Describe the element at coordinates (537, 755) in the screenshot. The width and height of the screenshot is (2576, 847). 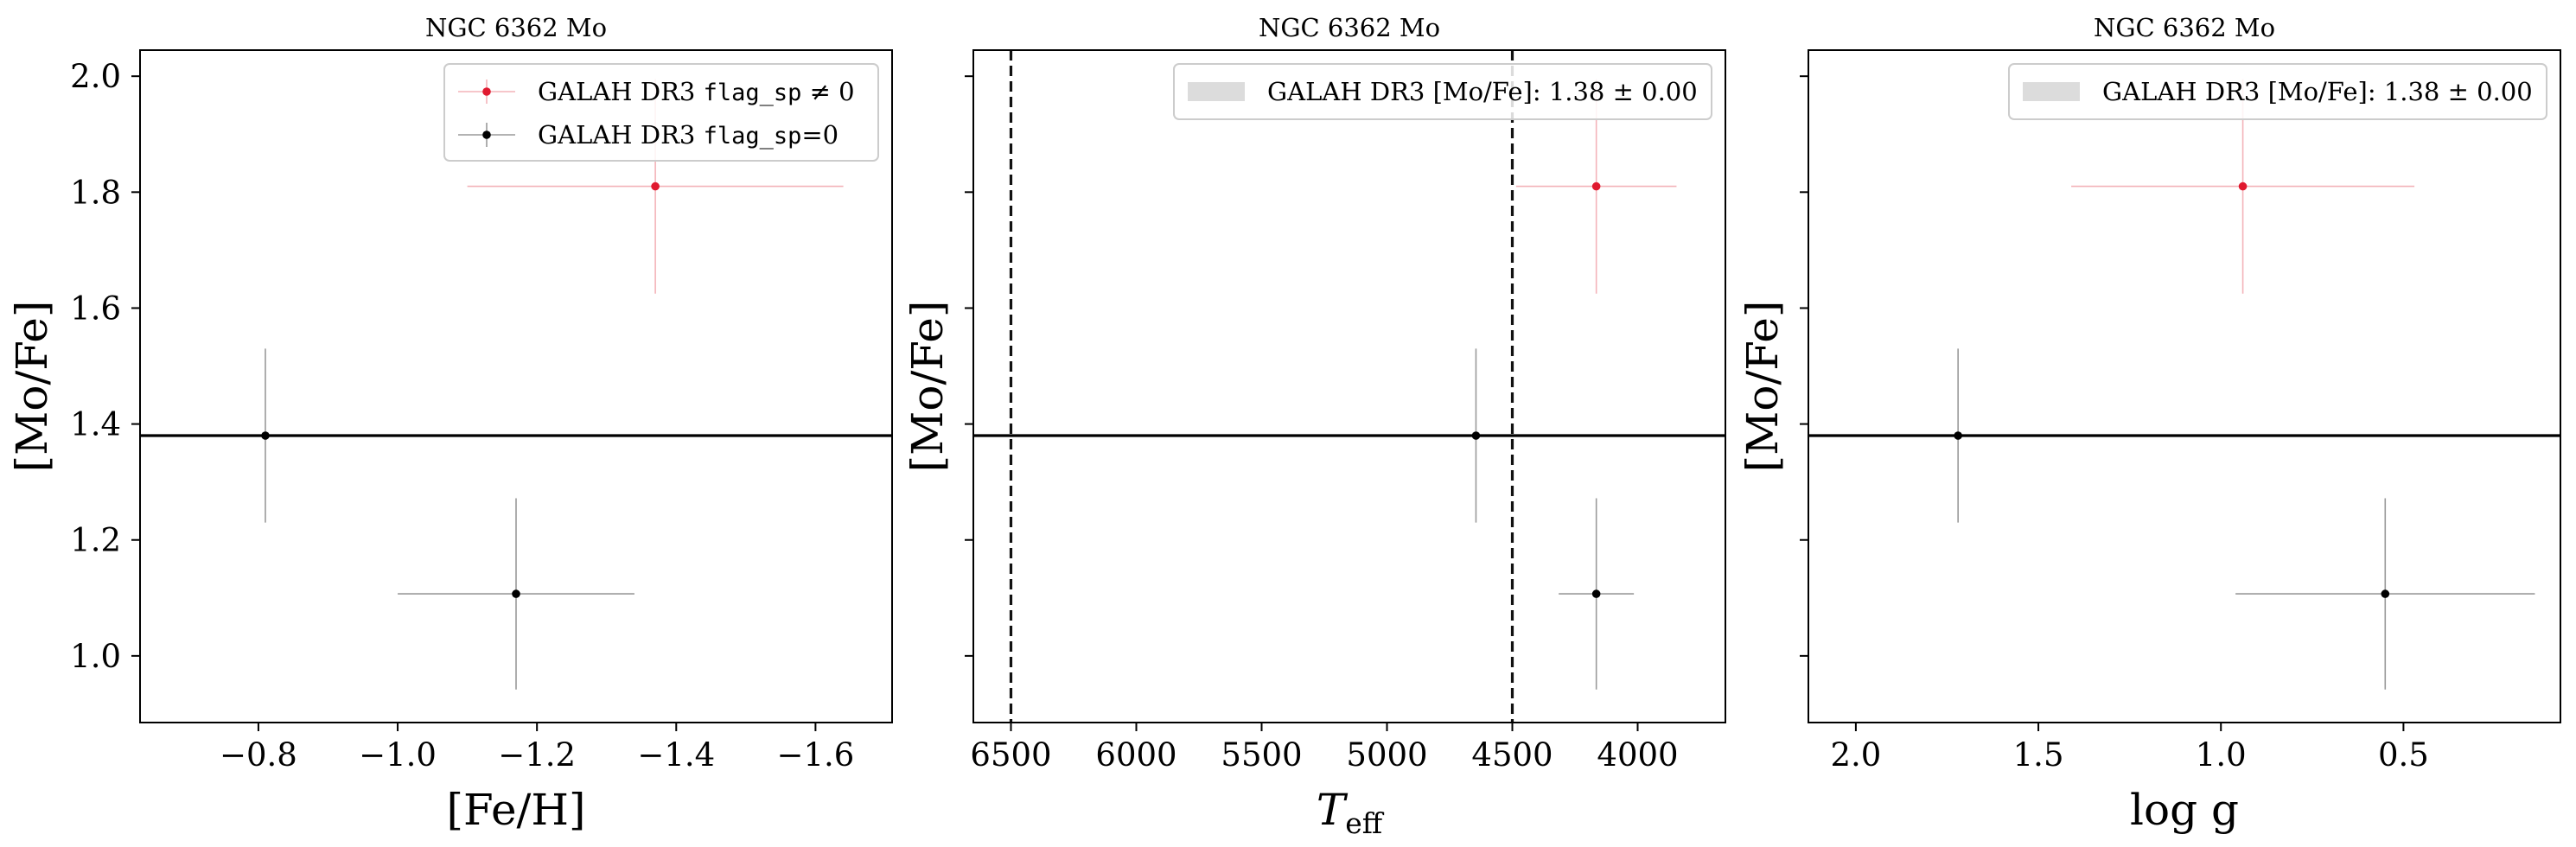
I see `x-tick-label: −1.2` at that location.